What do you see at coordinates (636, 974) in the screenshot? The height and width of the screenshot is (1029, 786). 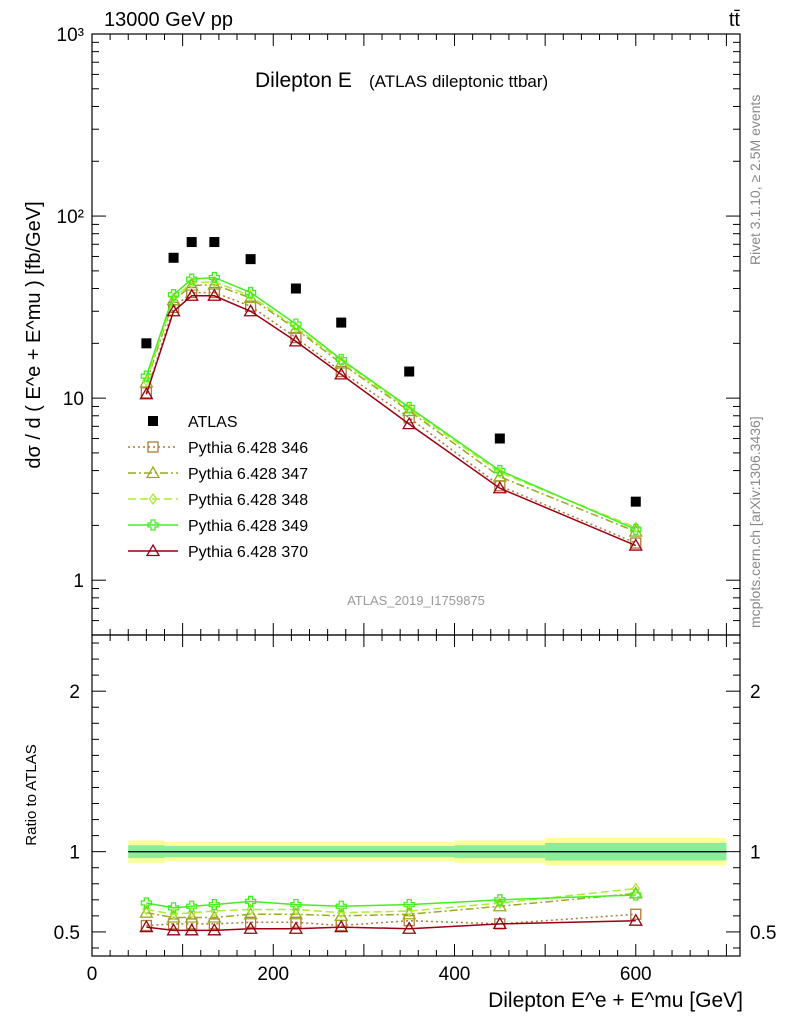 I see `x-tick-label: 600` at bounding box center [636, 974].